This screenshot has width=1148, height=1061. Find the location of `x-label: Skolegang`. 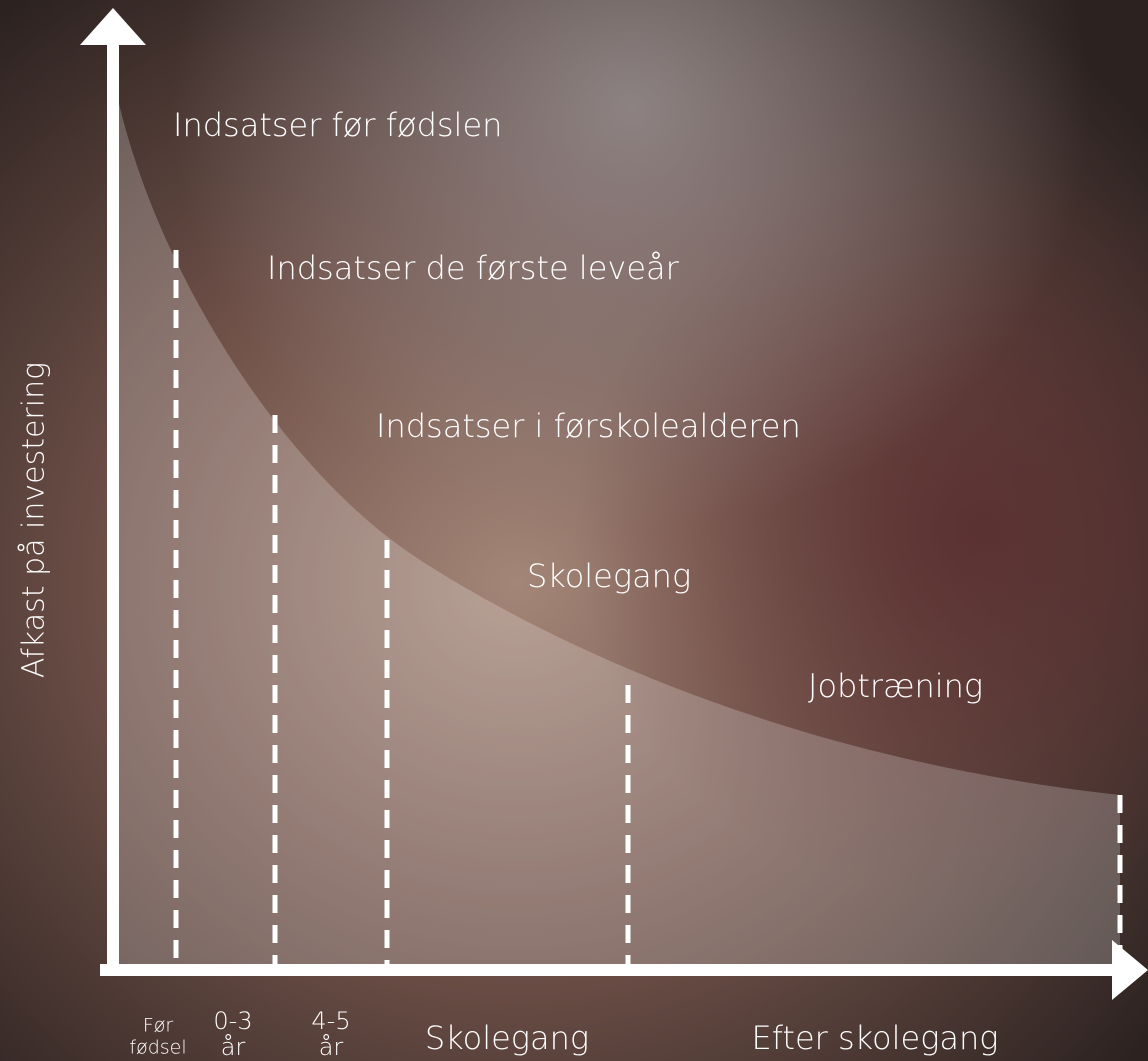

x-label: Skolegang is located at coordinates (507, 1038).